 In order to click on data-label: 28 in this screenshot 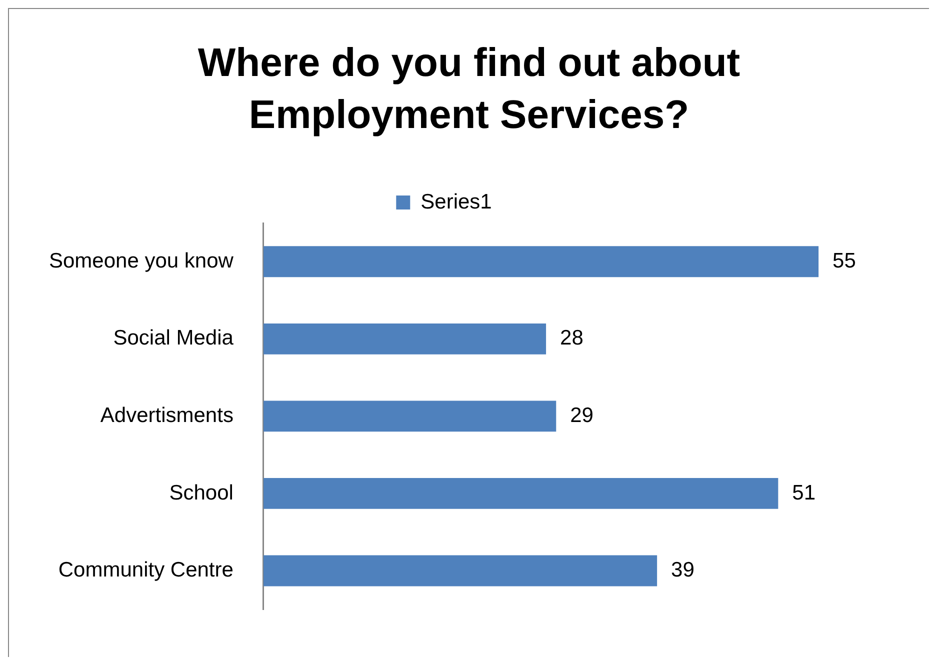, I will do `click(572, 338)`.